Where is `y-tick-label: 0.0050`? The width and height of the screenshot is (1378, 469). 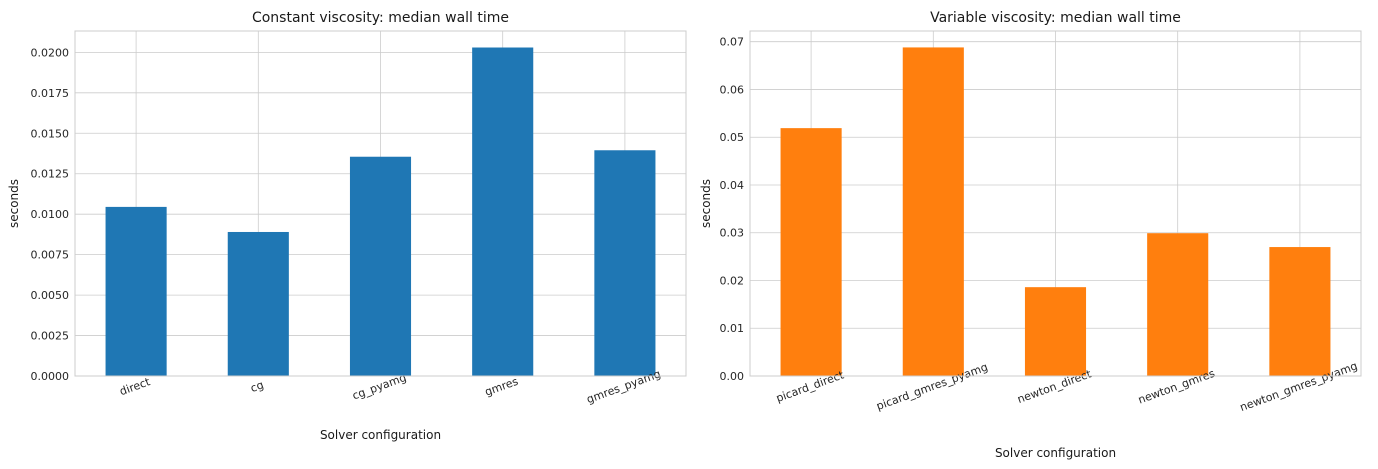 y-tick-label: 0.0050 is located at coordinates (50, 295).